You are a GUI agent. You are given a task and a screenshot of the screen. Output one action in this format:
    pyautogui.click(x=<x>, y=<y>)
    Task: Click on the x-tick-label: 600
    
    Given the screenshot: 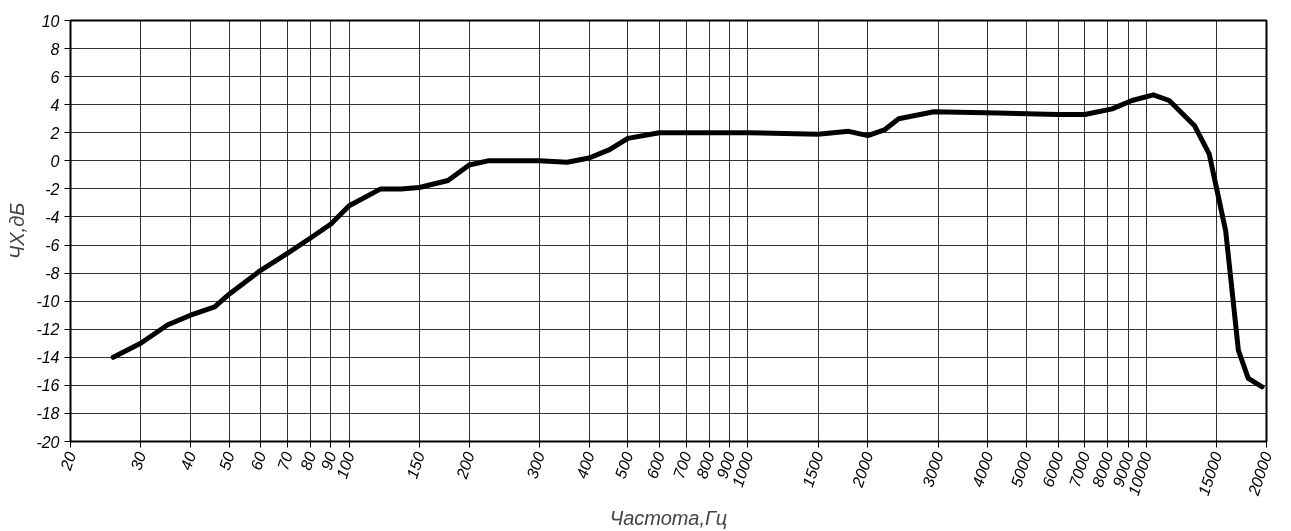 What is the action you would take?
    pyautogui.click(x=655, y=465)
    